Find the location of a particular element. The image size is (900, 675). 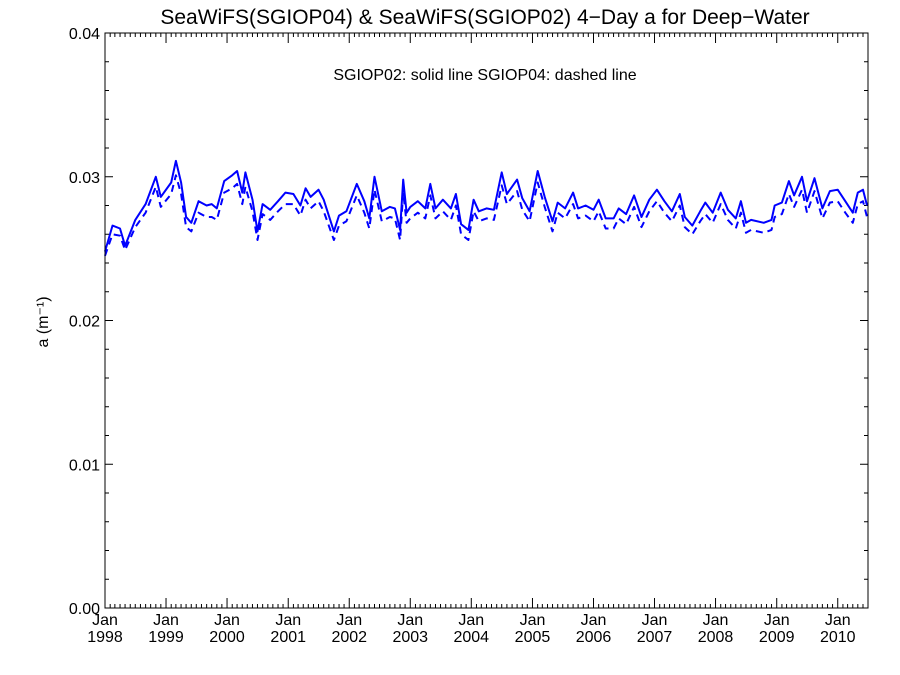

y-tick-label: 0.03 is located at coordinates (84, 178).